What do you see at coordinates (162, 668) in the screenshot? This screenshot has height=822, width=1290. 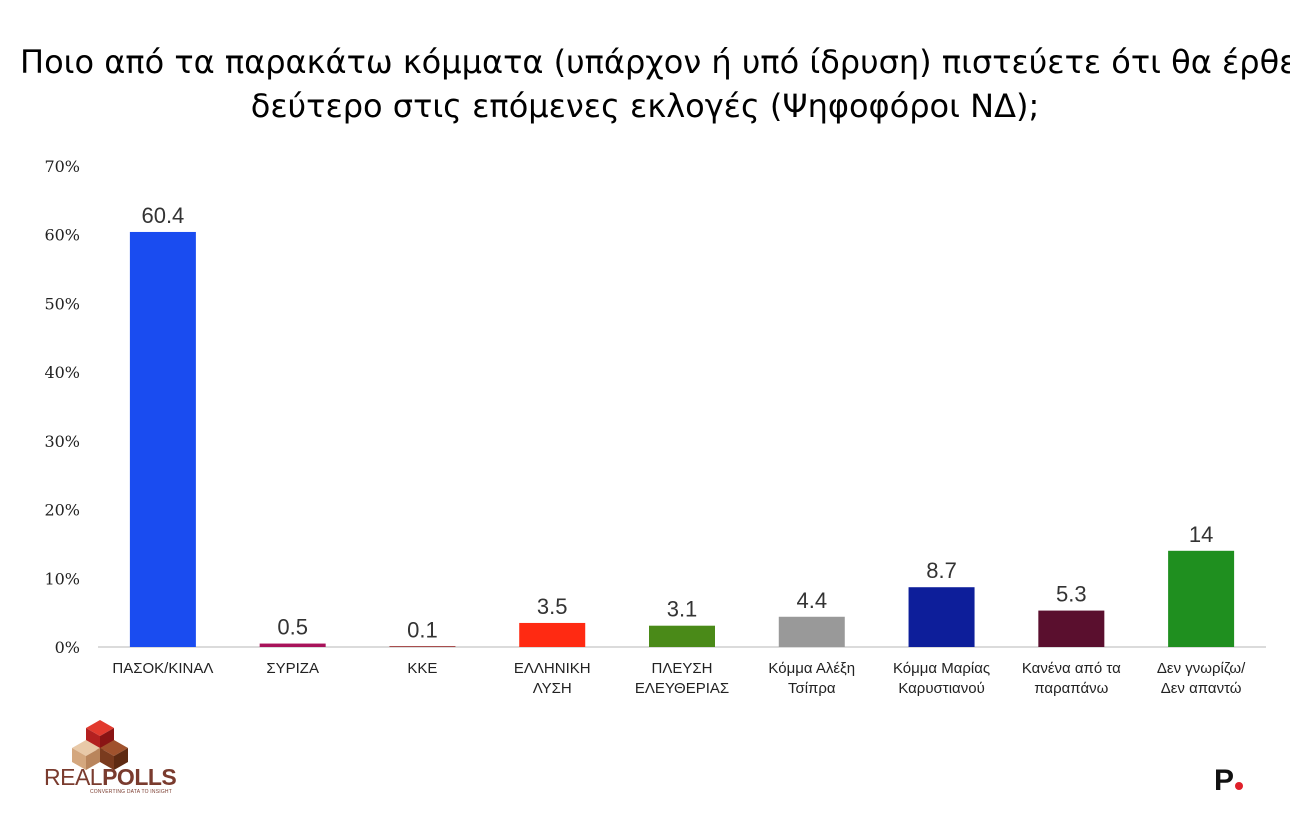 I see `x-tick-label: ΠΑΣΟΚ/ΚΙΝΑΛ` at bounding box center [162, 668].